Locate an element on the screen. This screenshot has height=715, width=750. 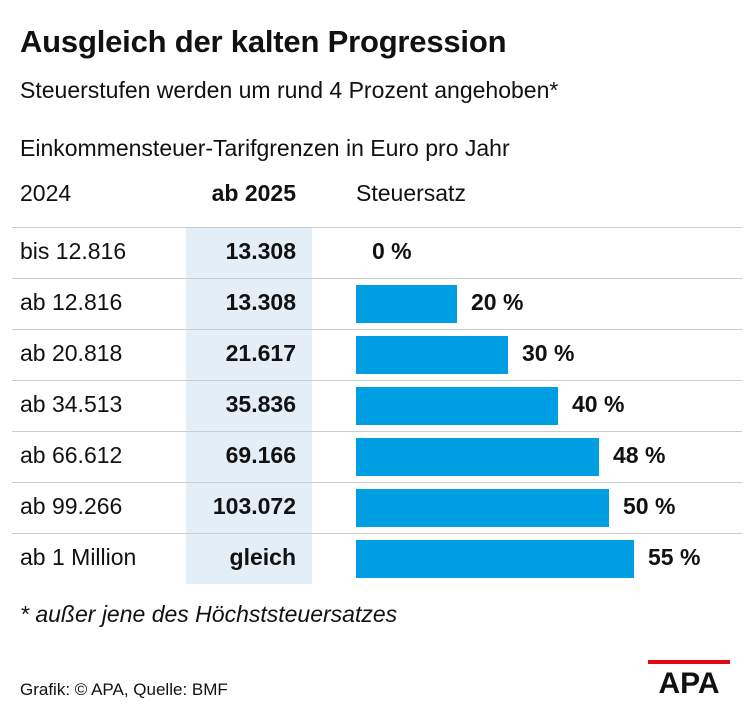
rate-label: 0 % is located at coordinates (392, 251).